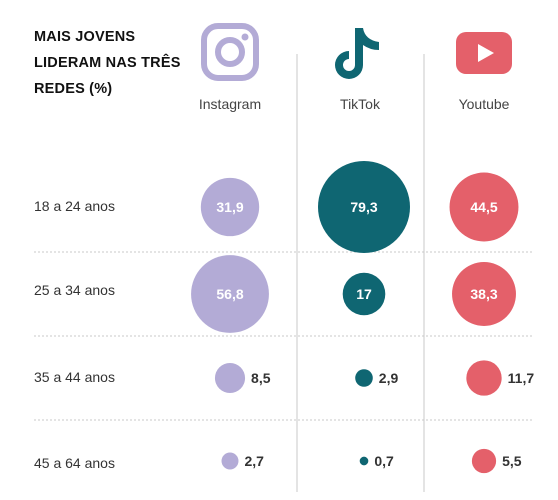 This screenshot has width=558, height=500. What do you see at coordinates (484, 53) in the screenshot?
I see `youtube-icon` at bounding box center [484, 53].